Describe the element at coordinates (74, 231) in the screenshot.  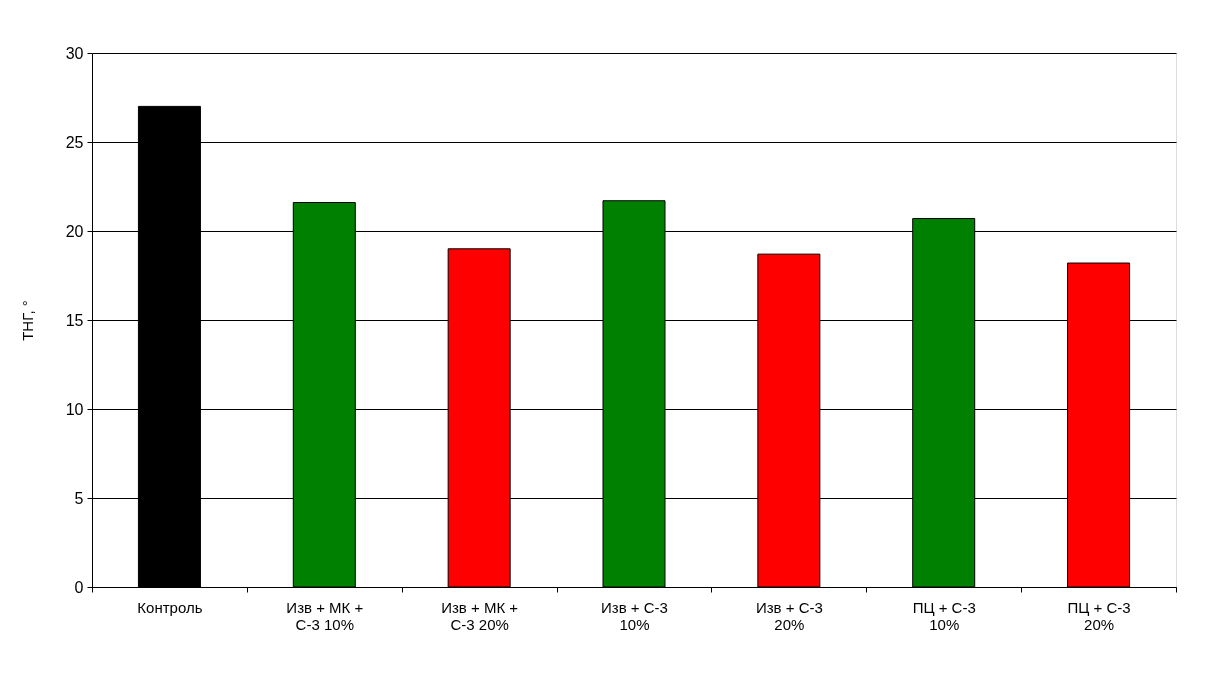
I see `y-tick-label: 20` at that location.